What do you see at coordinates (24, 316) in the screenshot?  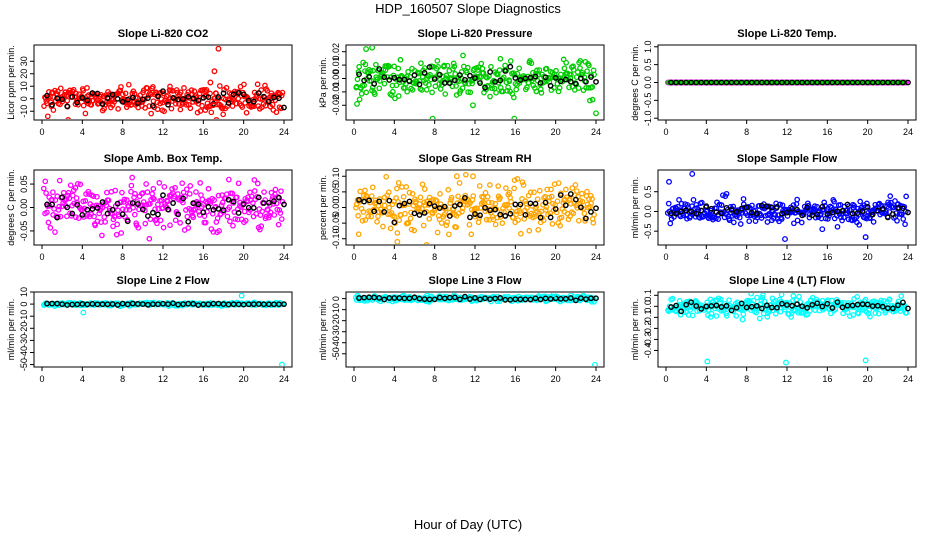 I see `y-tick-label: -10` at bounding box center [24, 316].